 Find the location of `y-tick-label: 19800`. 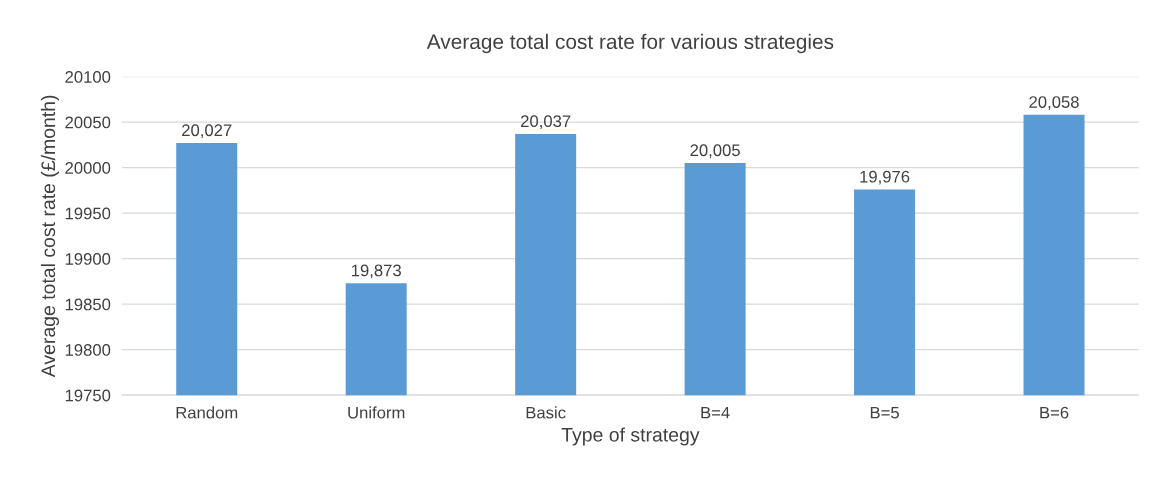

y-tick-label: 19800 is located at coordinates (88, 350).